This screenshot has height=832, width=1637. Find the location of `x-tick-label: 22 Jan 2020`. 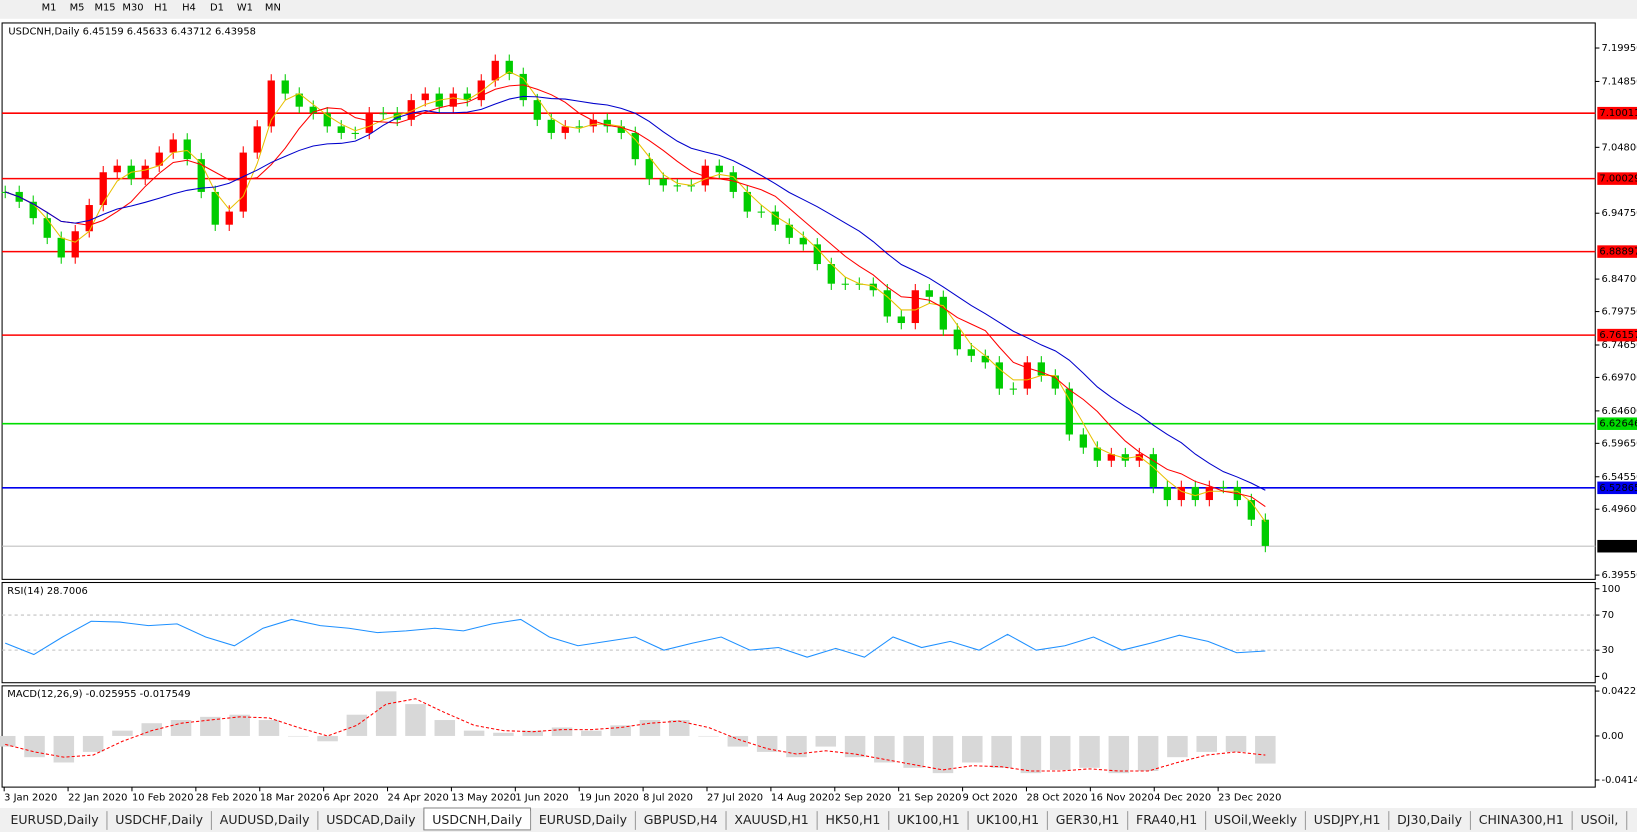

x-tick-label: 22 Jan 2020 is located at coordinates (97, 798).